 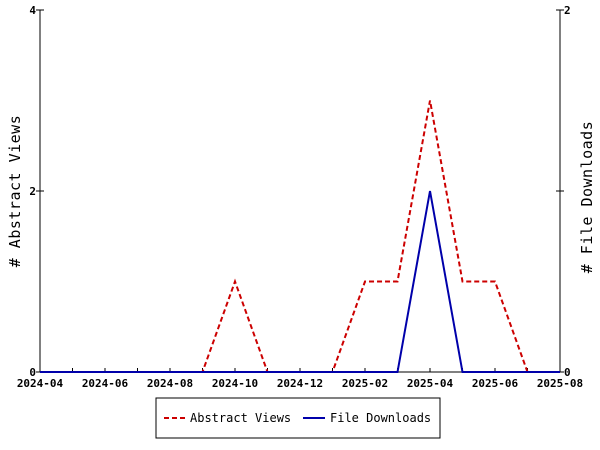 What do you see at coordinates (567, 372) in the screenshot?
I see `y2-tick-label: 0` at bounding box center [567, 372].